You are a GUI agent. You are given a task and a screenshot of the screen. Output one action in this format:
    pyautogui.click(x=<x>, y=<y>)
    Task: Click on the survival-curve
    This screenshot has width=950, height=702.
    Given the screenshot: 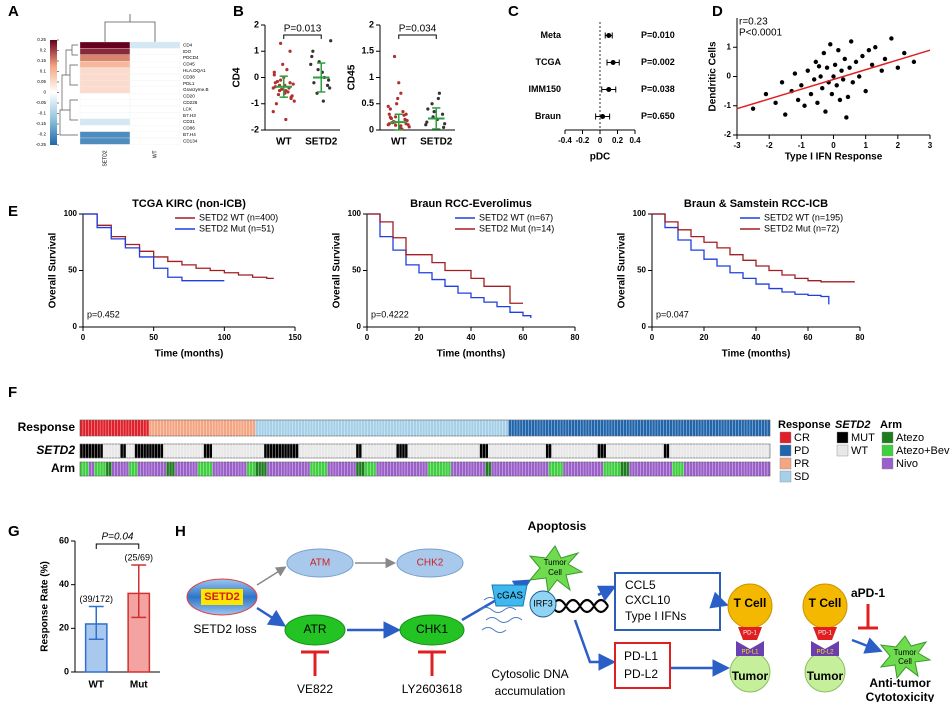 What is the action you would take?
    pyautogui.click(x=449, y=265)
    